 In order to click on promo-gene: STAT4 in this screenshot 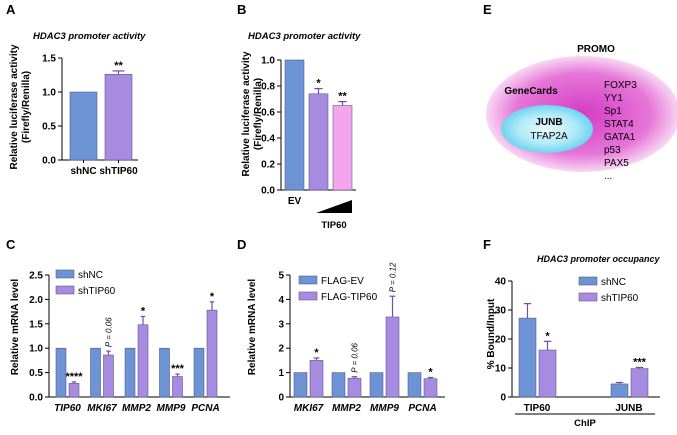, I will do `click(619, 124)`.